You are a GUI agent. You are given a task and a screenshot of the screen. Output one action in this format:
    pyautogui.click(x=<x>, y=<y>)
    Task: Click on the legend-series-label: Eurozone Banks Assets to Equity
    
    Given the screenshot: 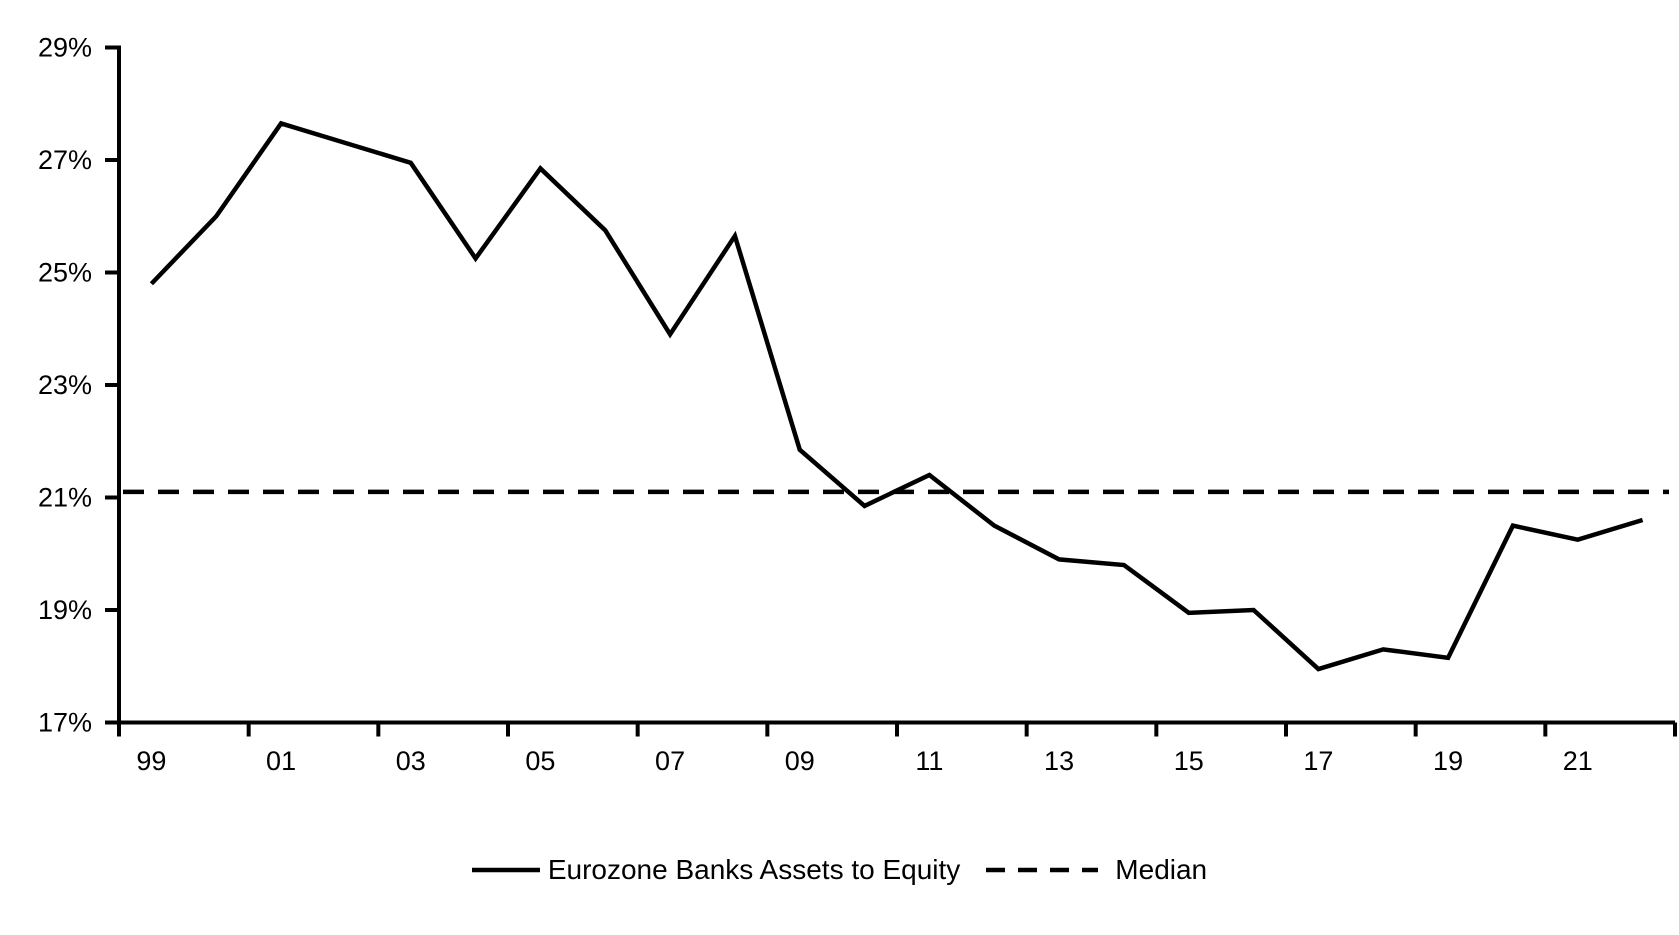 What is the action you would take?
    pyautogui.click(x=754, y=869)
    